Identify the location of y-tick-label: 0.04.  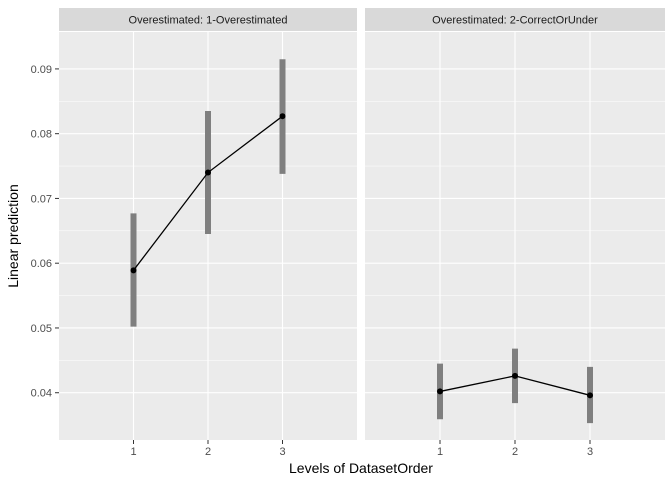
(41, 394).